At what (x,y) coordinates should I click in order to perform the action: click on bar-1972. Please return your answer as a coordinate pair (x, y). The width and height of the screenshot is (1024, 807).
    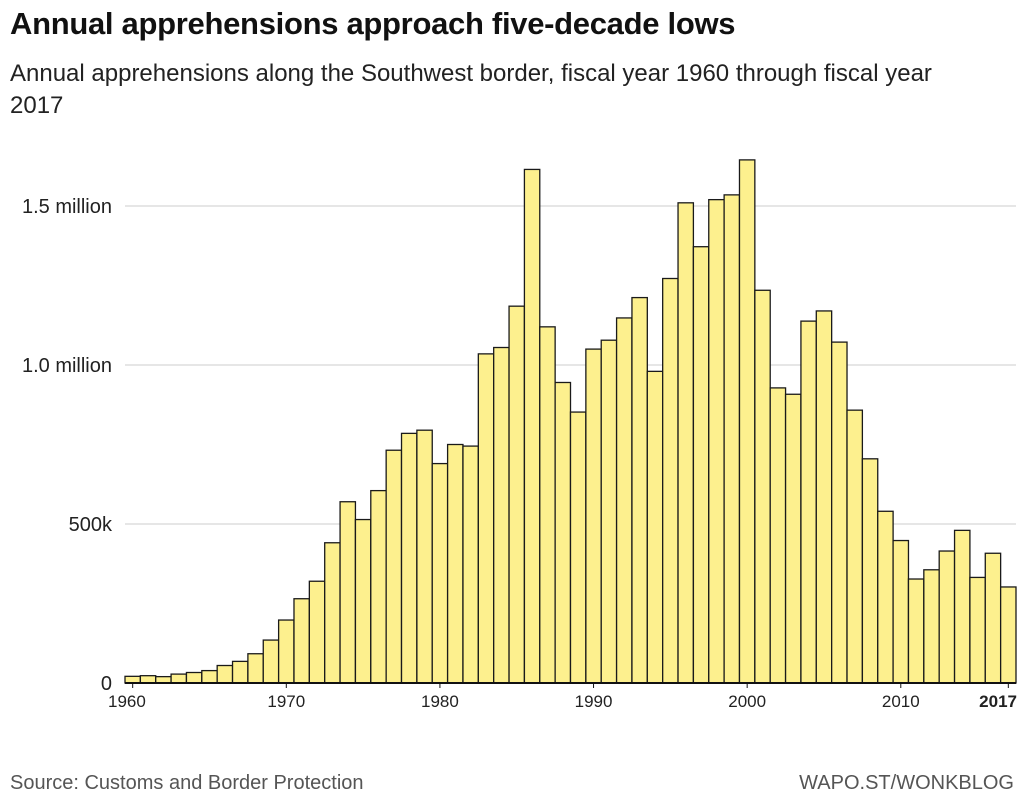
    Looking at the image, I should click on (317, 632).